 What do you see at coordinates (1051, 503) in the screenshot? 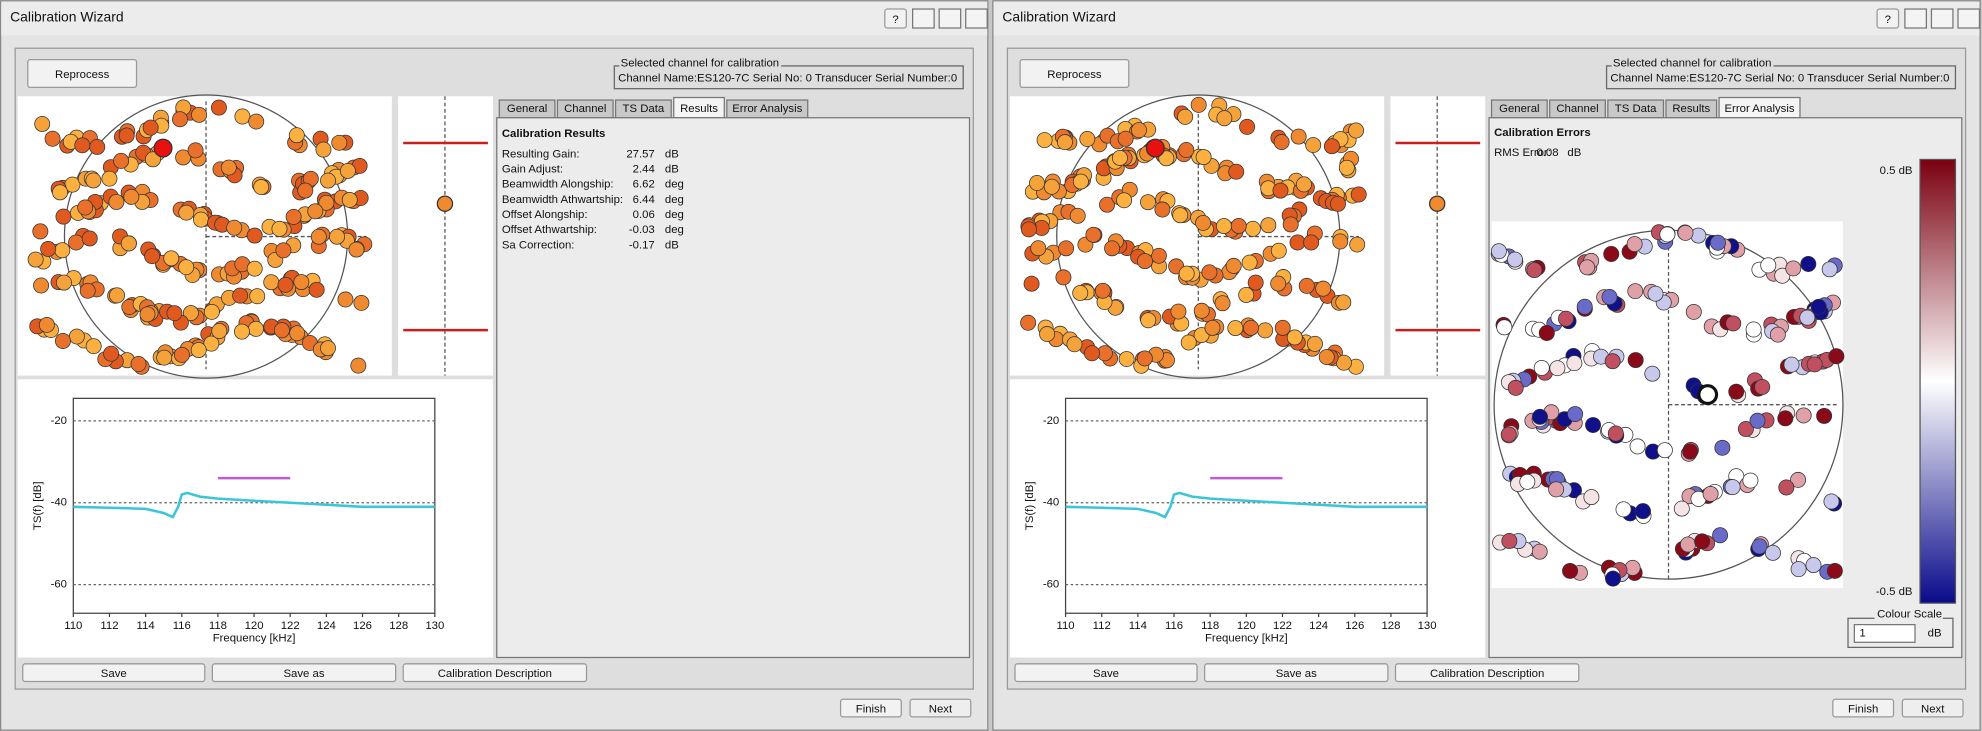
I see `y-tick-label: -40` at bounding box center [1051, 503].